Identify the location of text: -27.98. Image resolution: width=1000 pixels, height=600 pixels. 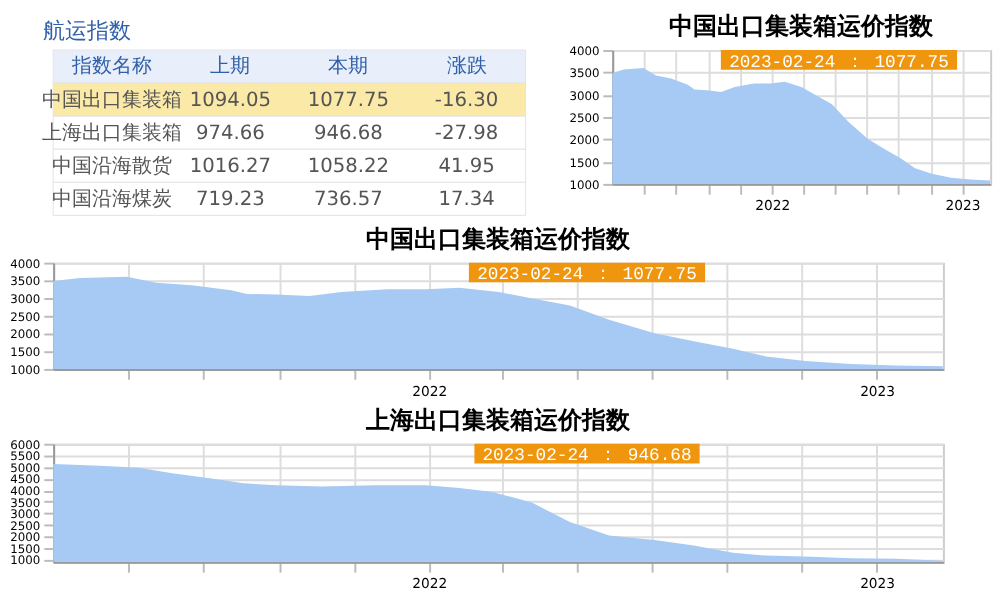
(466, 133).